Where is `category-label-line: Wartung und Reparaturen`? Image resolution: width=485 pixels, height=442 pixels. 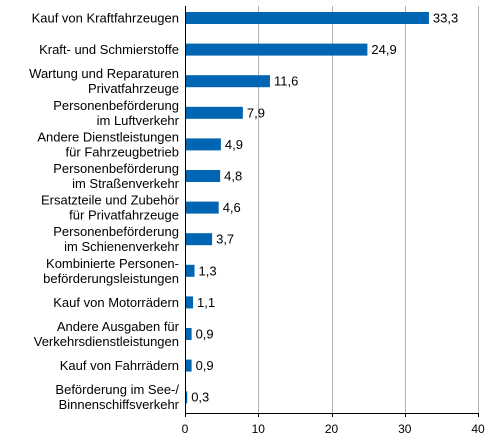
category-label-line: Wartung und Reparaturen is located at coordinates (104, 73).